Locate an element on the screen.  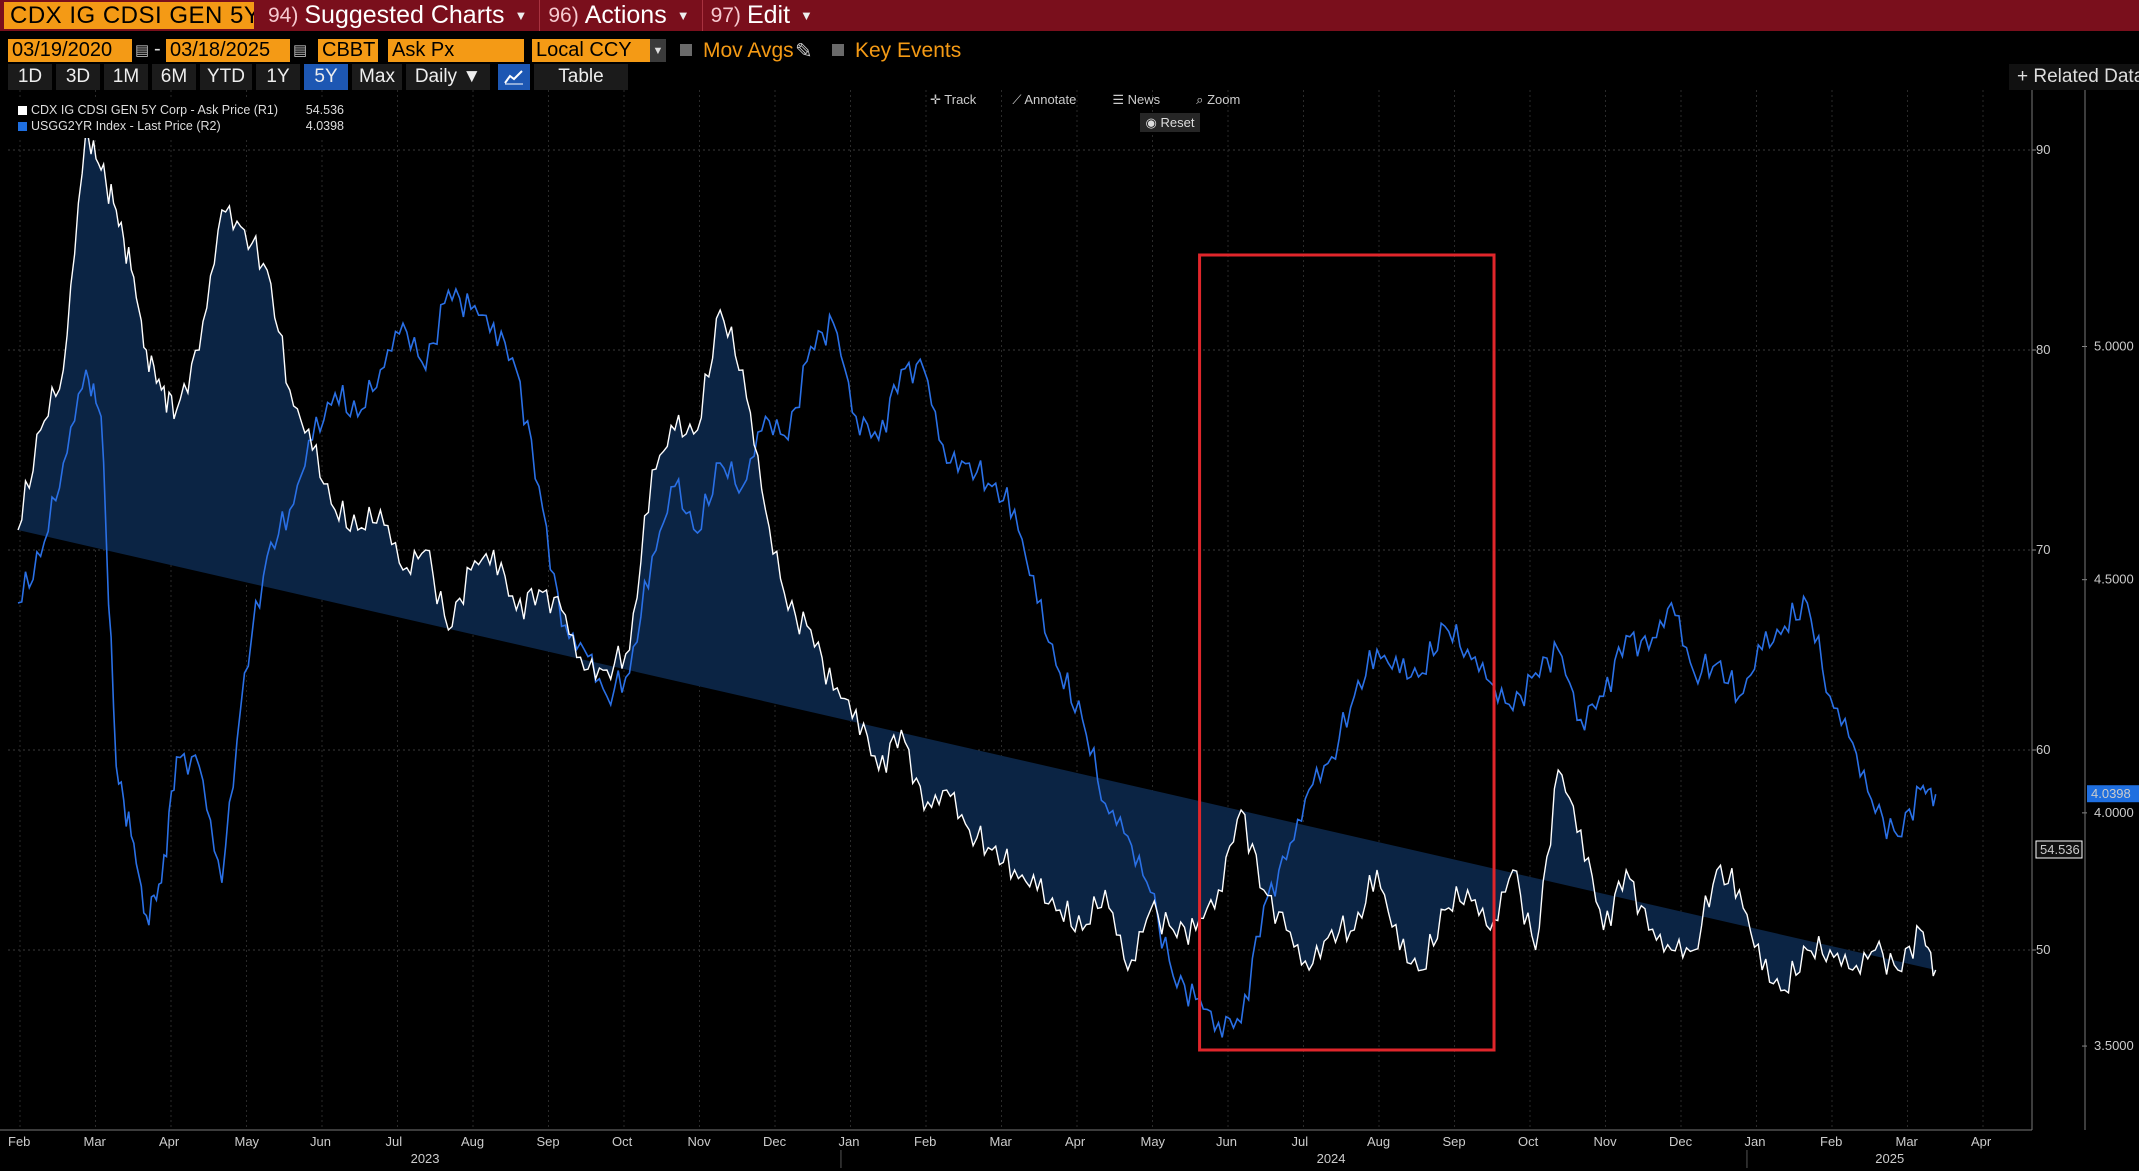
highlight-rectangle is located at coordinates (1347, 652).